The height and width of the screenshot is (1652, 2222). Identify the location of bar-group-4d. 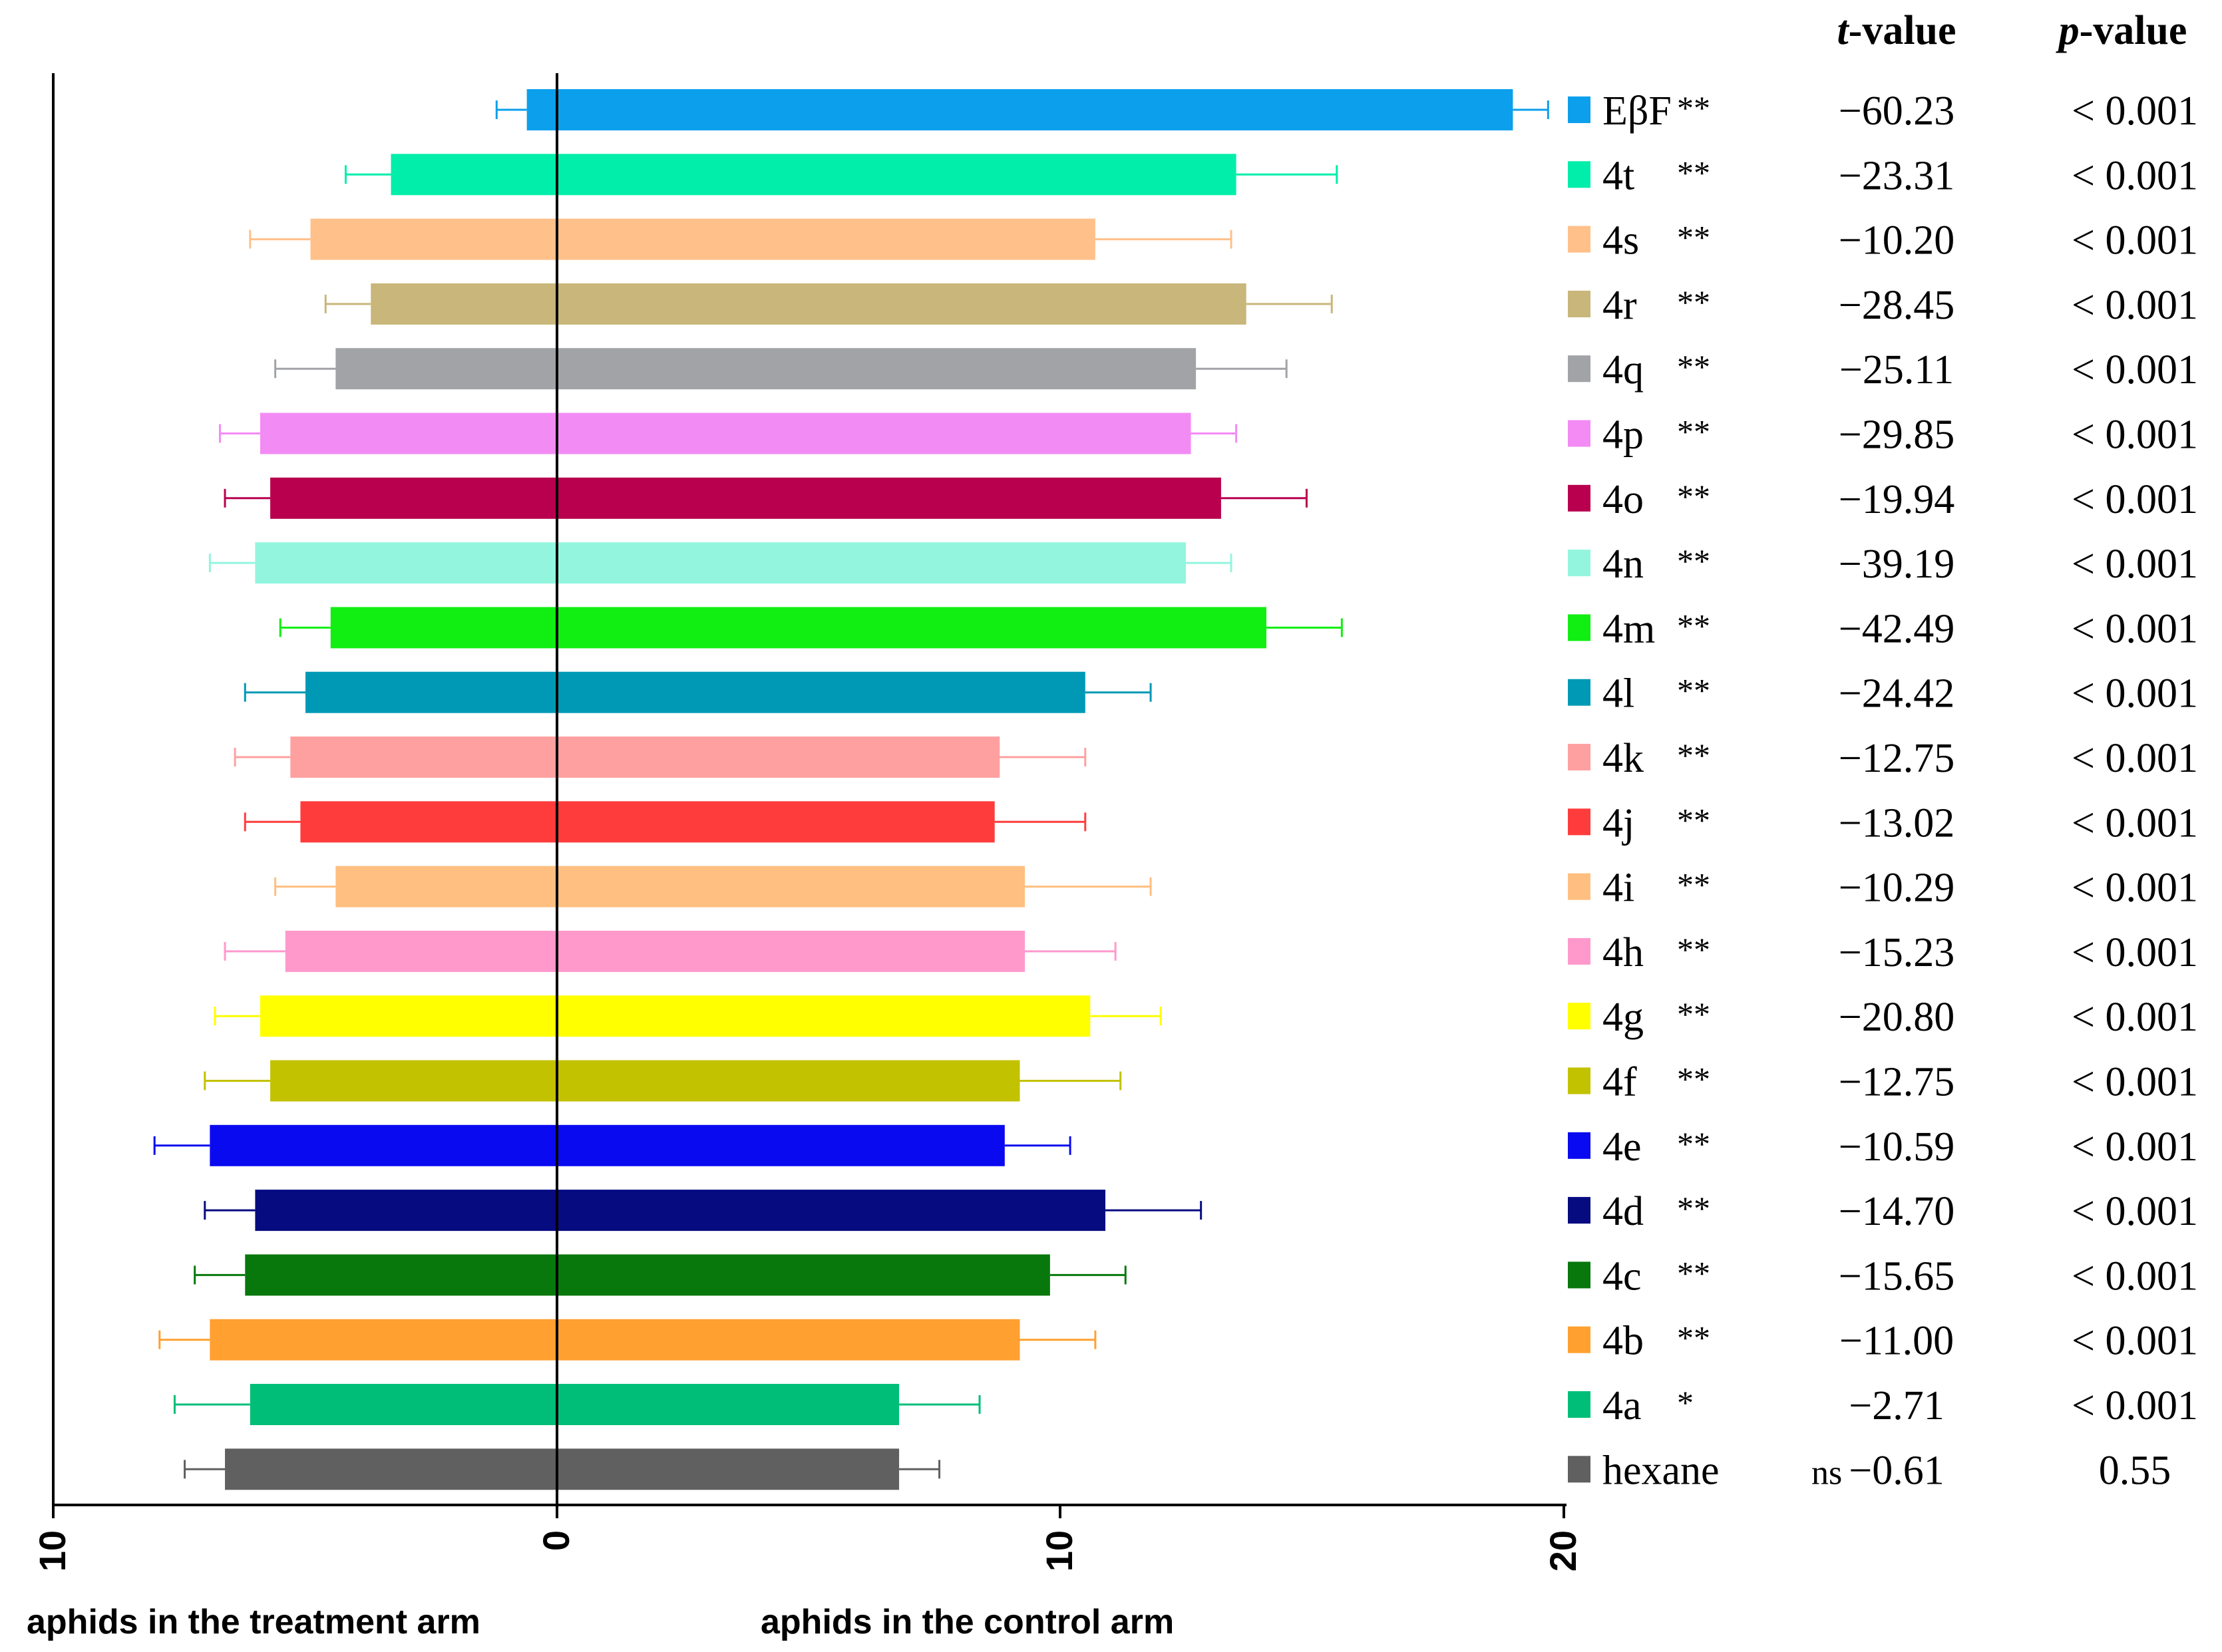
(703, 1211).